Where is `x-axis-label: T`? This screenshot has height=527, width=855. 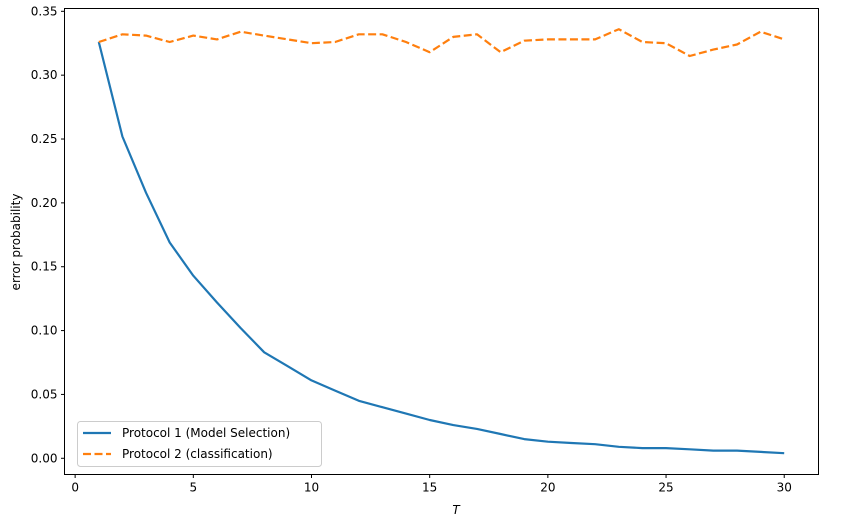
x-axis-label: T is located at coordinates (456, 510).